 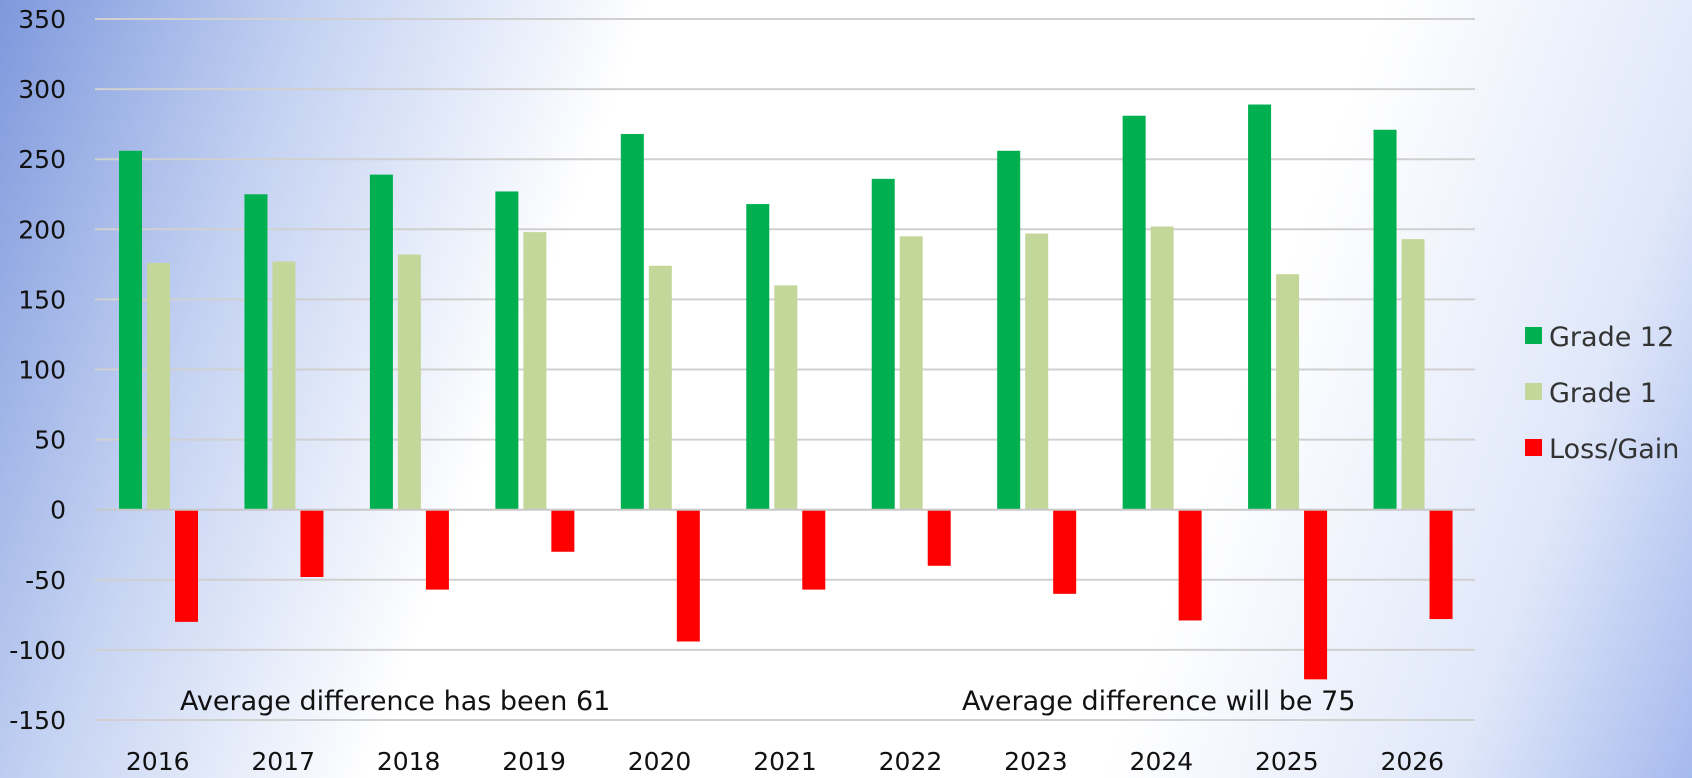 What do you see at coordinates (130, 330) in the screenshot?
I see `bar-grade-12-2016` at bounding box center [130, 330].